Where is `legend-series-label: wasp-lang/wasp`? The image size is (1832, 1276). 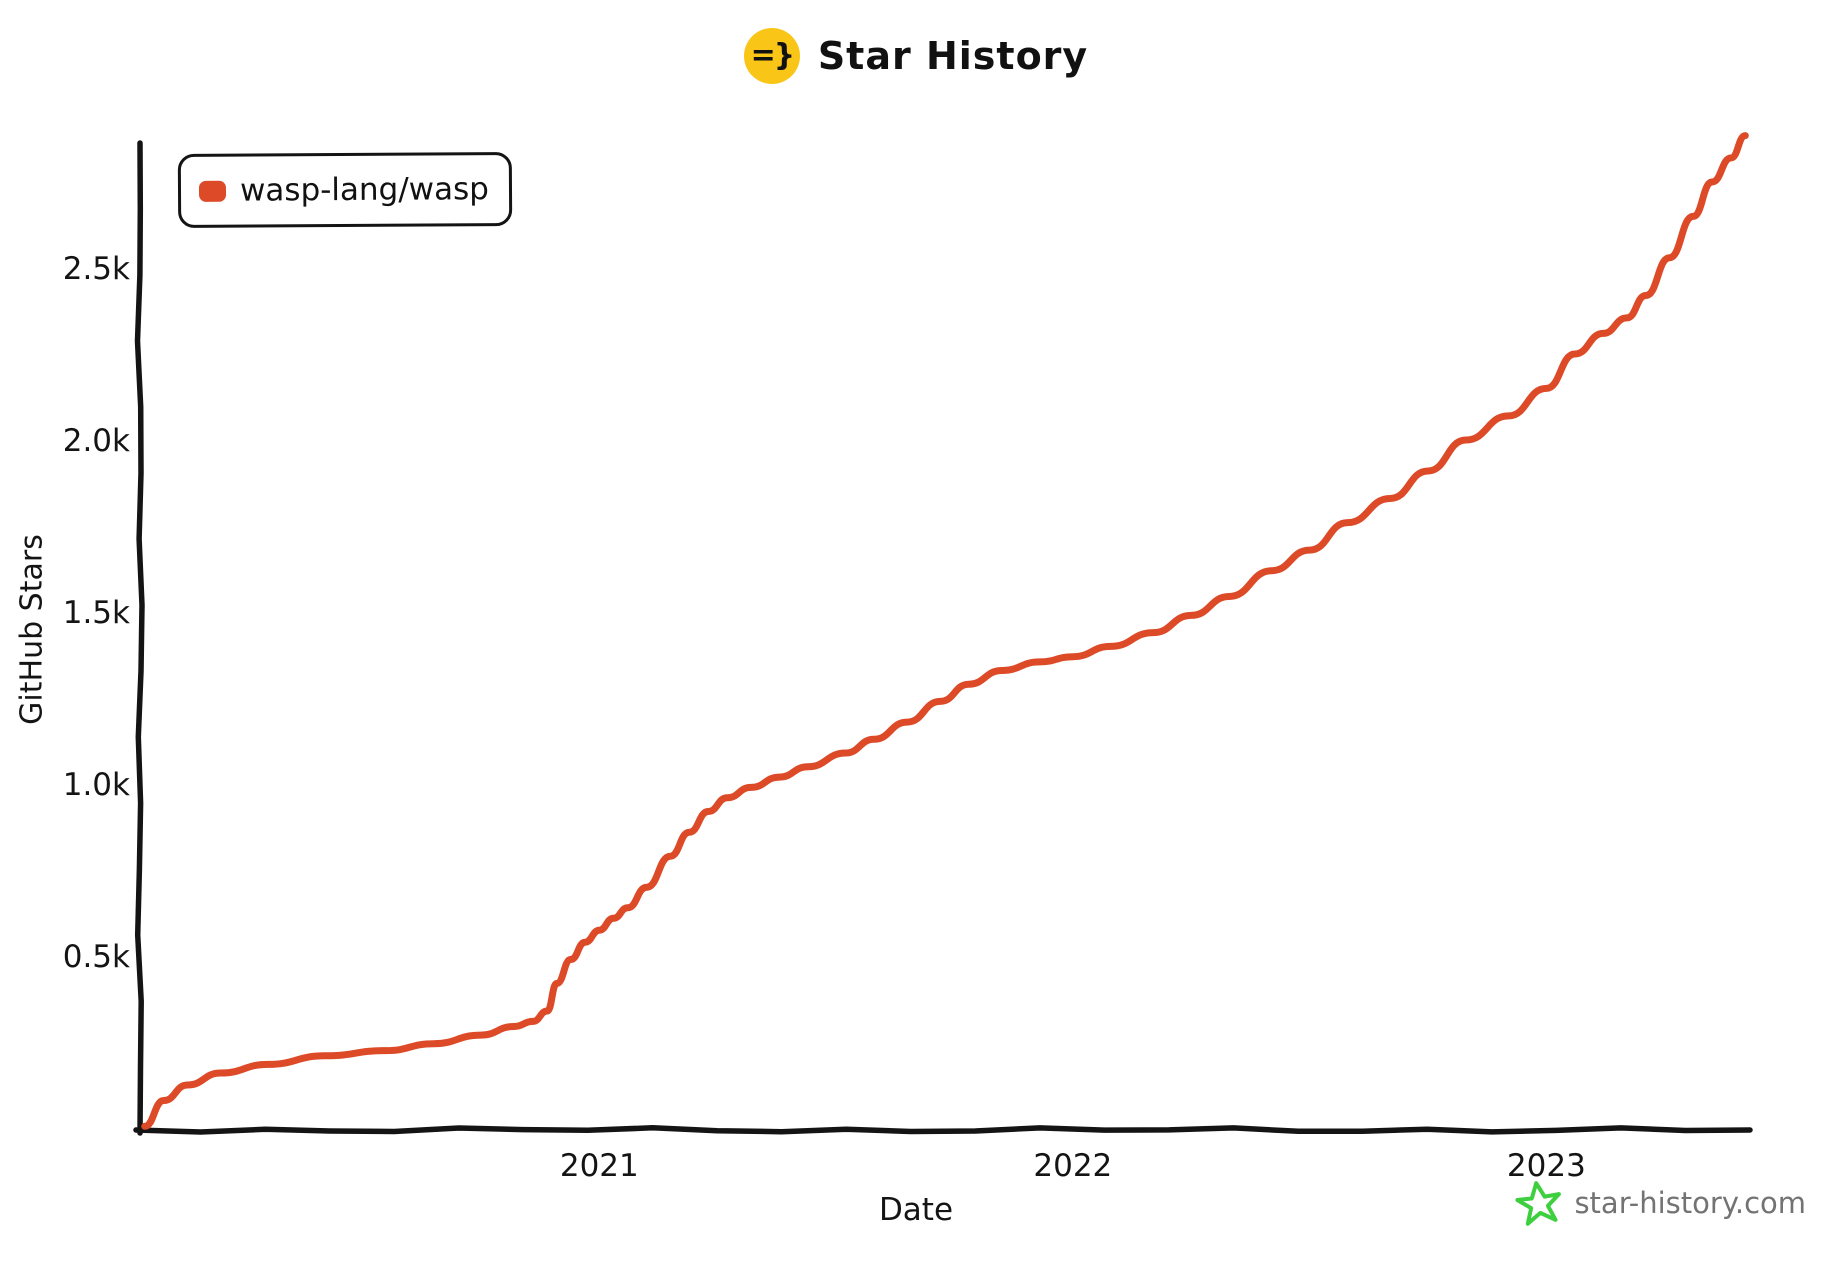
legend-series-label: wasp-lang/wasp is located at coordinates (364, 190).